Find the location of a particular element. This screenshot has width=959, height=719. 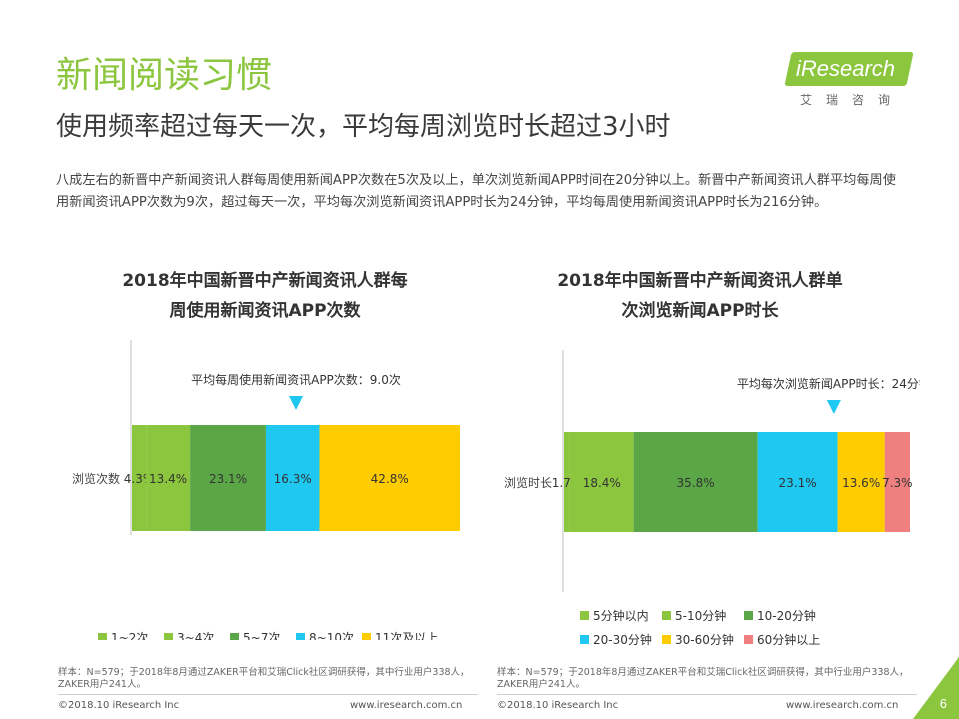

chart-1-data-label: 23.1% is located at coordinates (228, 479).